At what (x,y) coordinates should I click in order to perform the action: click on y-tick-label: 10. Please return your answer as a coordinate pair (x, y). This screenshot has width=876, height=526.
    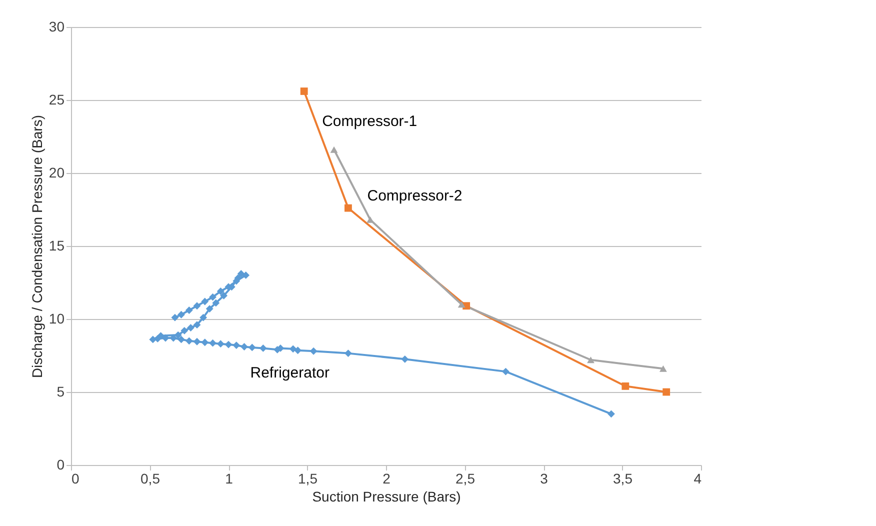
    Looking at the image, I should click on (56, 318).